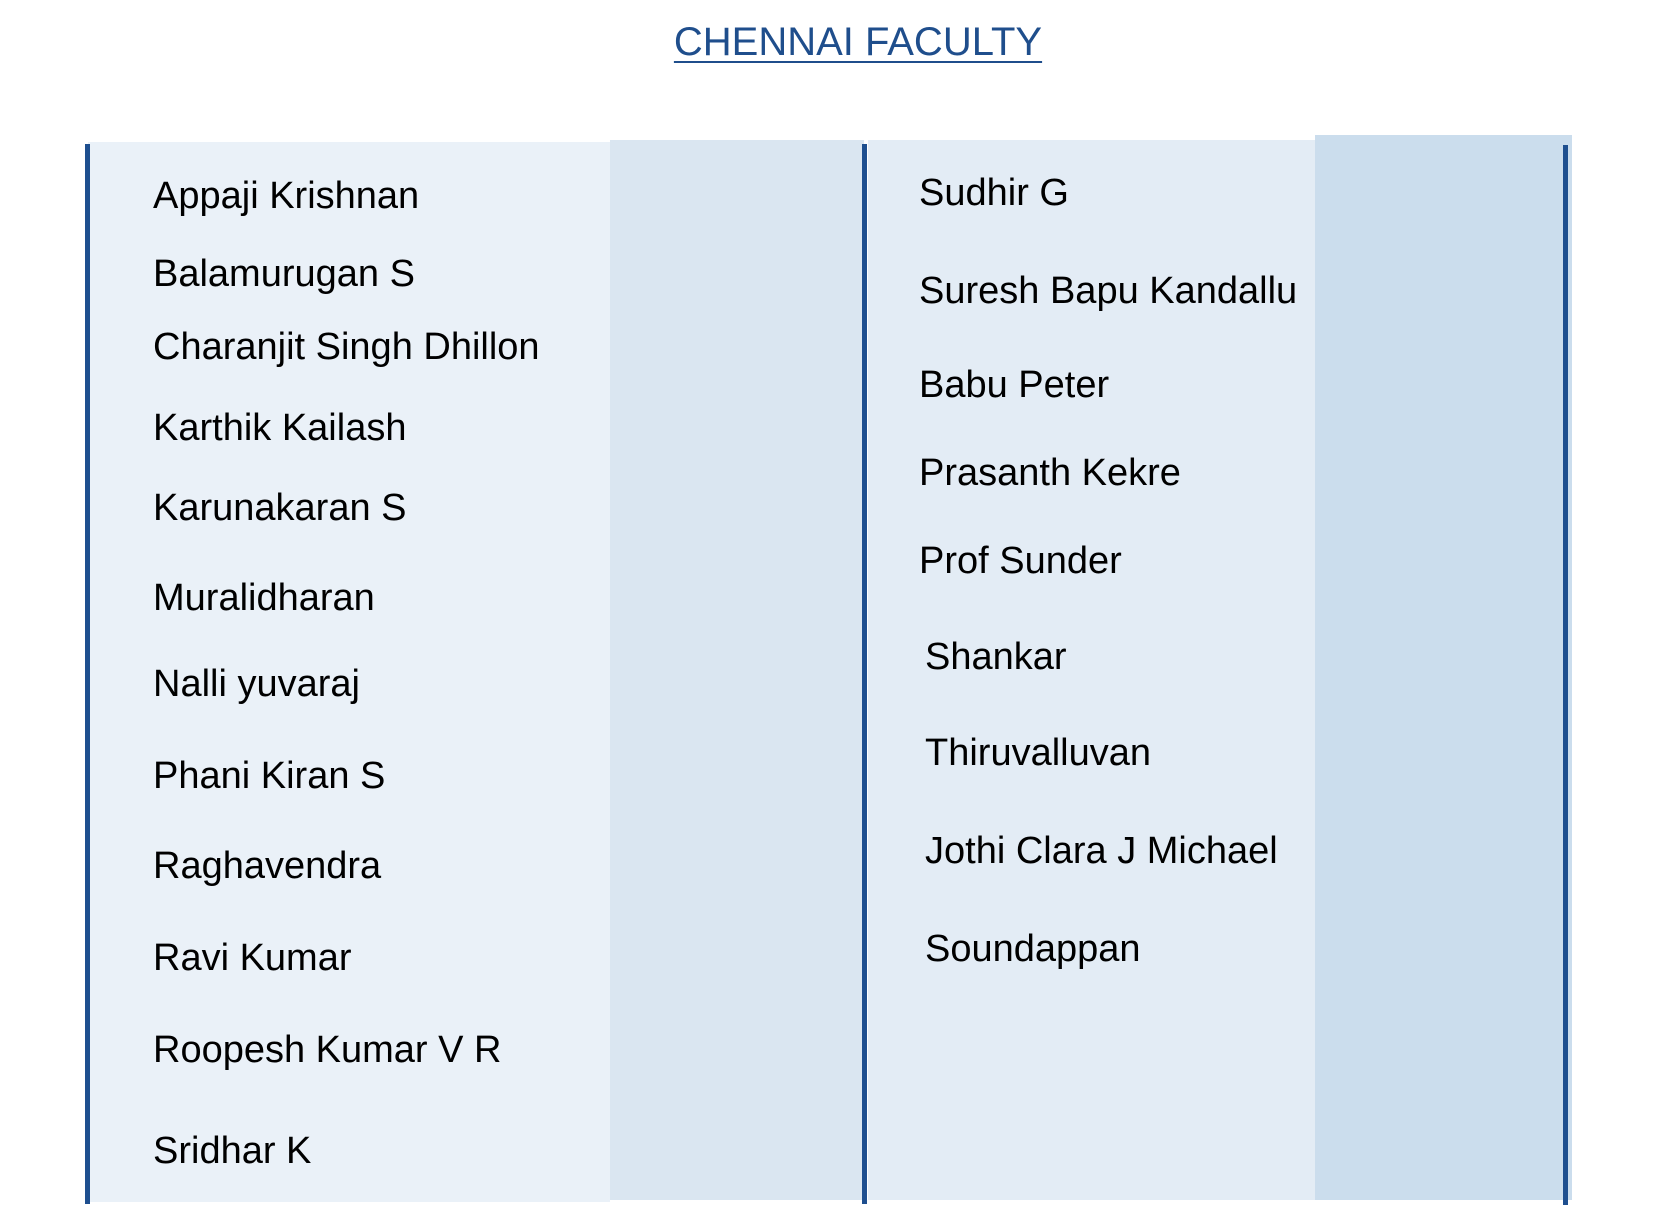 The width and height of the screenshot is (1654, 1205). What do you see at coordinates (256, 684) in the screenshot?
I see `faculty-name: Nalli yuvaraj` at bounding box center [256, 684].